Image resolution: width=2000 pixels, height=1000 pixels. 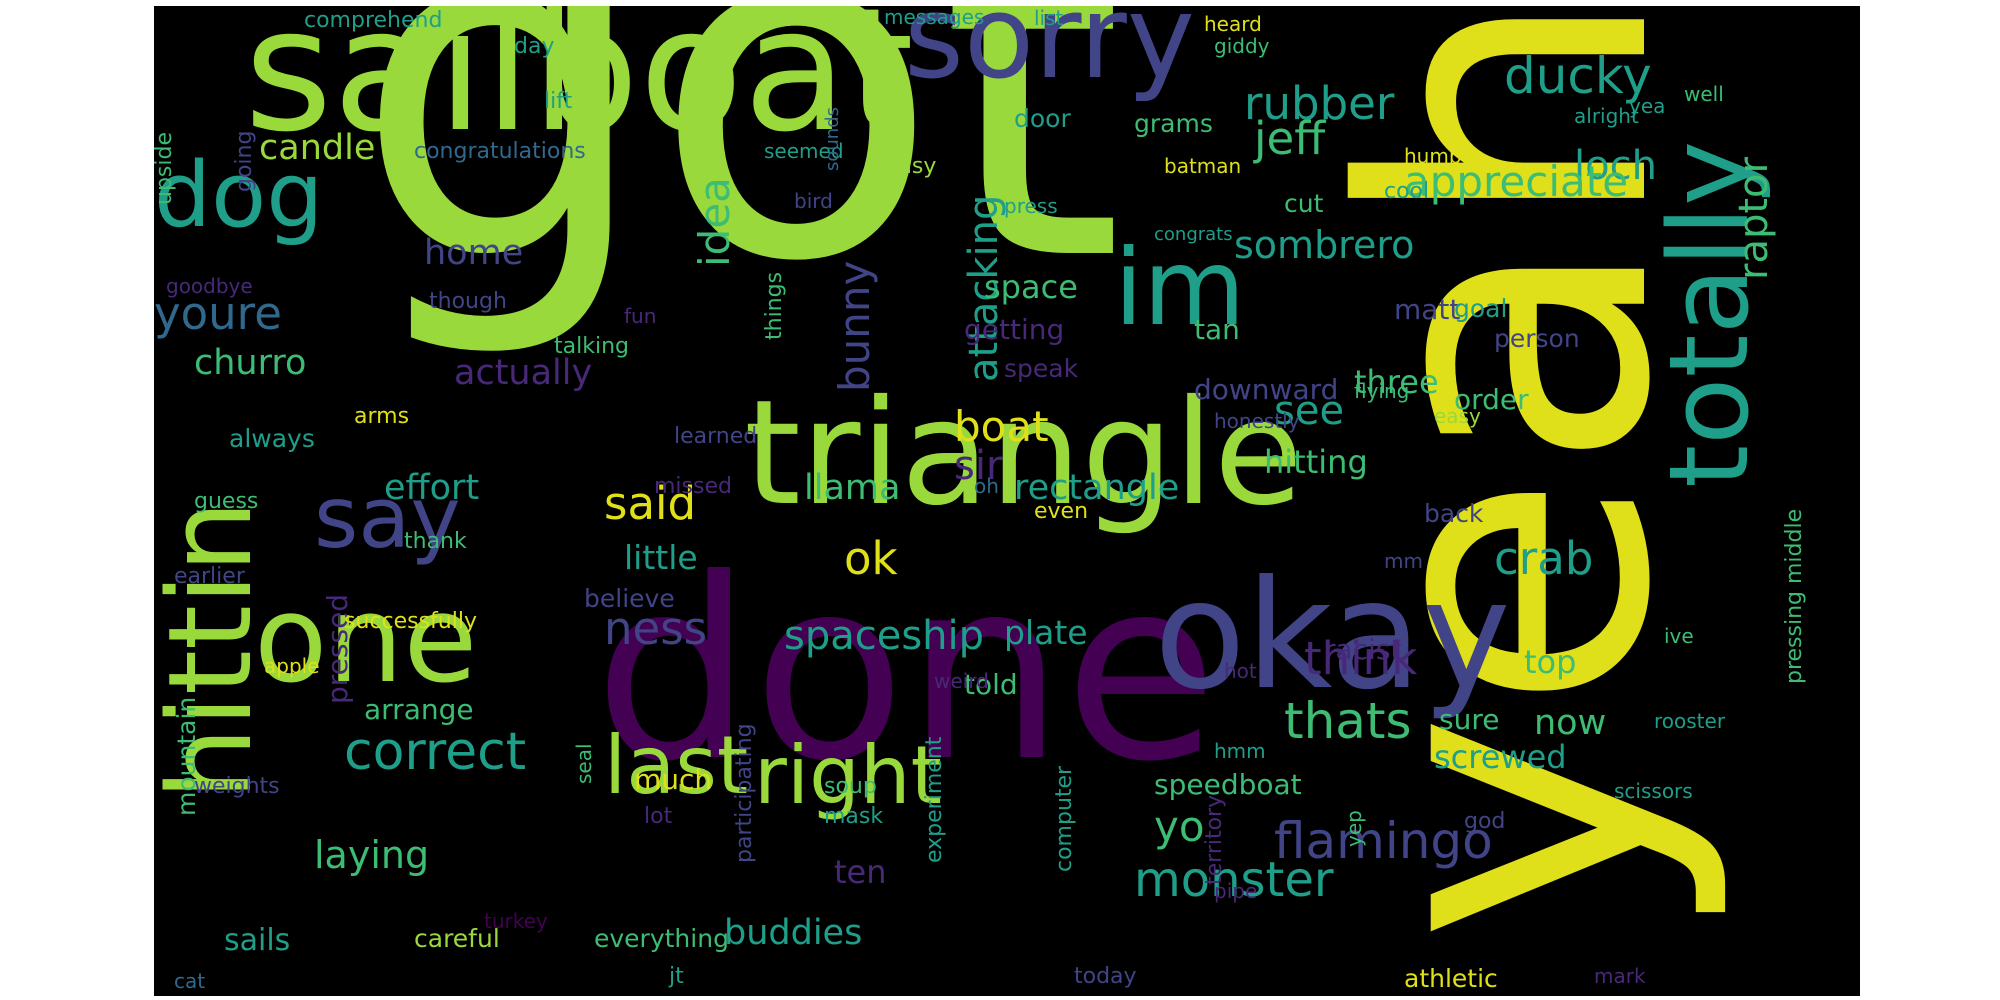 What do you see at coordinates (244, 161) in the screenshot?
I see `word-going: going` at bounding box center [244, 161].